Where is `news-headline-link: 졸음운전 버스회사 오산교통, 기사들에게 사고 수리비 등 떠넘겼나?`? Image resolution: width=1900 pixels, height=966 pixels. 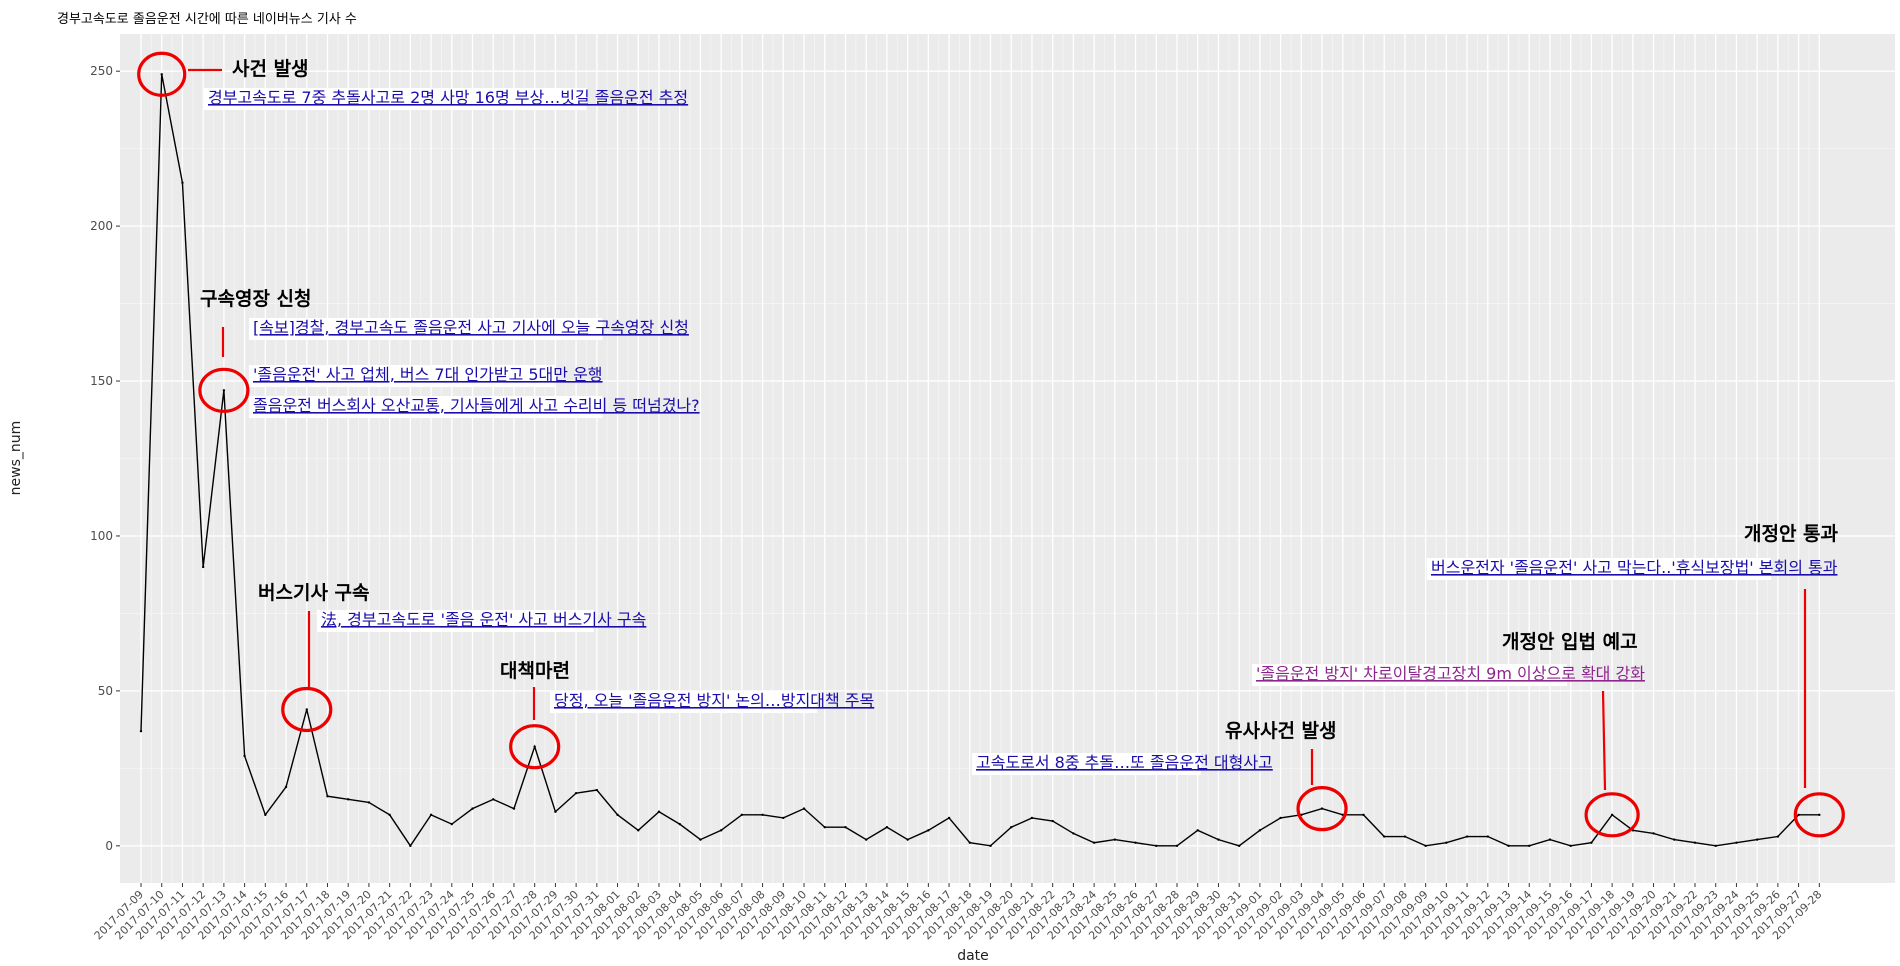 news-headline-link: 졸음운전 버스회사 오산교통, 기사들에게 사고 수리비 등 떠넘겼나? is located at coordinates (476, 405).